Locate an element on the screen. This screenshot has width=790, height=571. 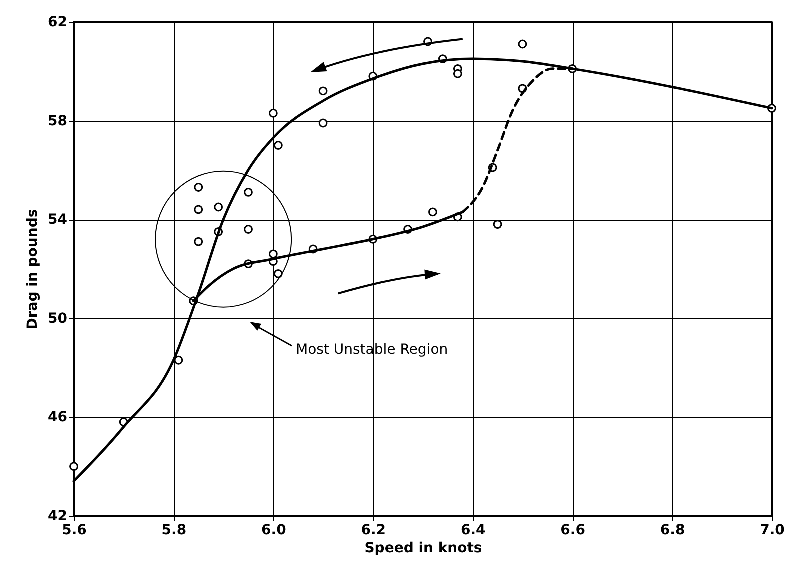
x-tick-label: 6.6 is located at coordinates (573, 530).